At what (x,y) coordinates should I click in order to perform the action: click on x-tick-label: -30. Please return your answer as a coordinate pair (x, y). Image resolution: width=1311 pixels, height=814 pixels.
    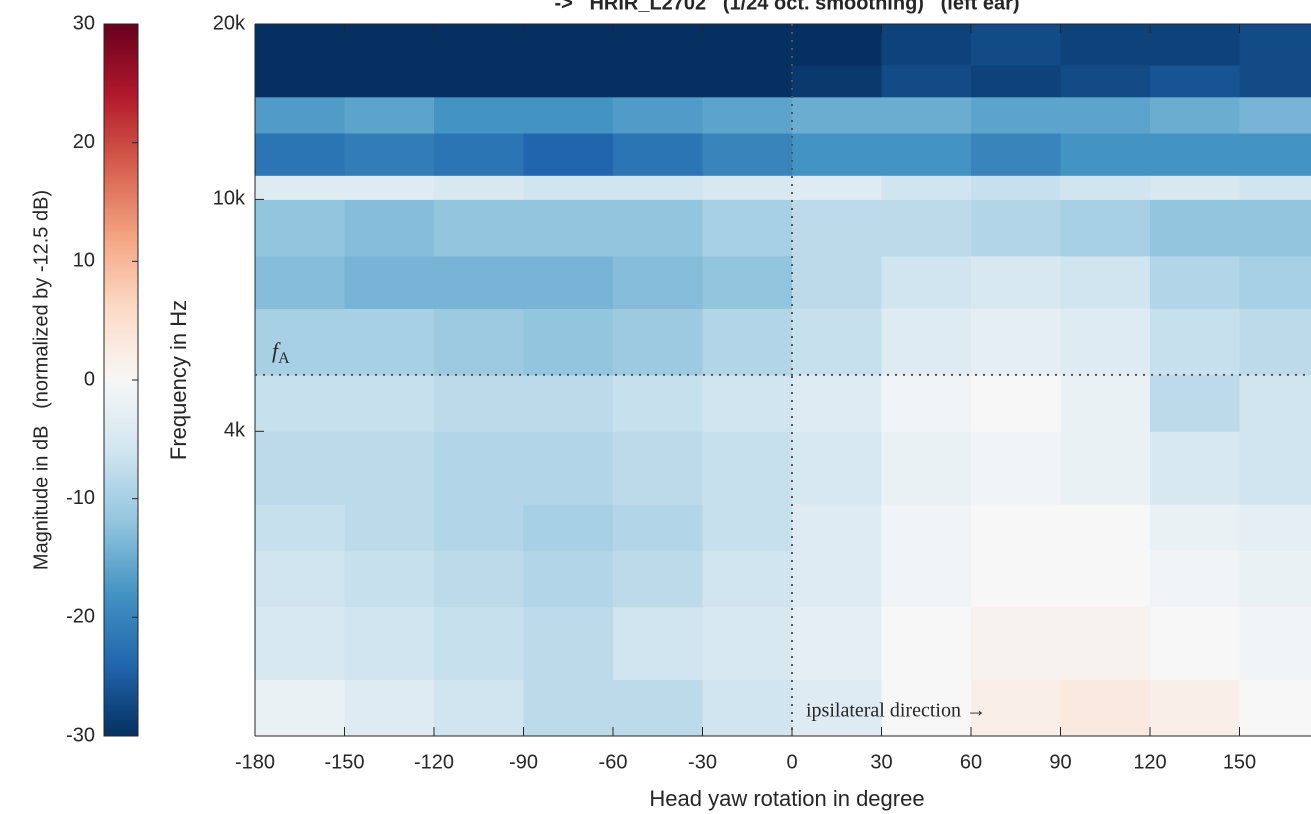
    Looking at the image, I should click on (702, 762).